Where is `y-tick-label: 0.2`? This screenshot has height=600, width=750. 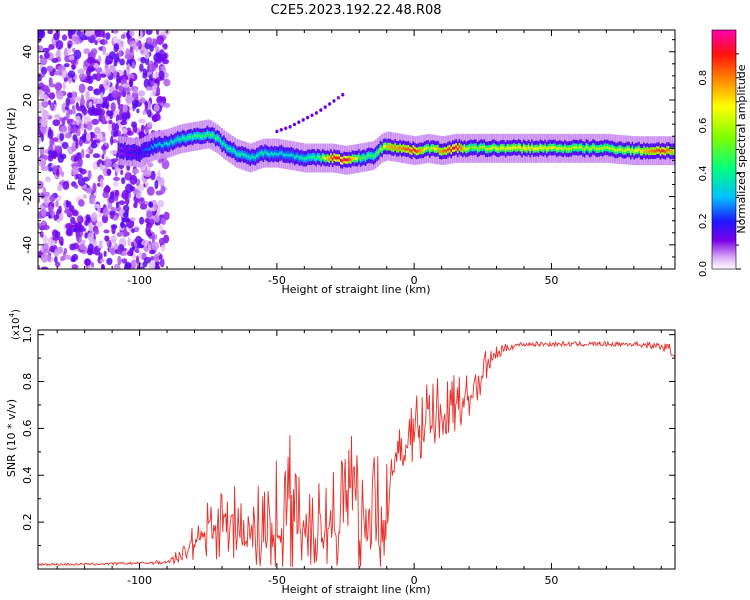
y-tick-label: 0.2 is located at coordinates (27, 522).